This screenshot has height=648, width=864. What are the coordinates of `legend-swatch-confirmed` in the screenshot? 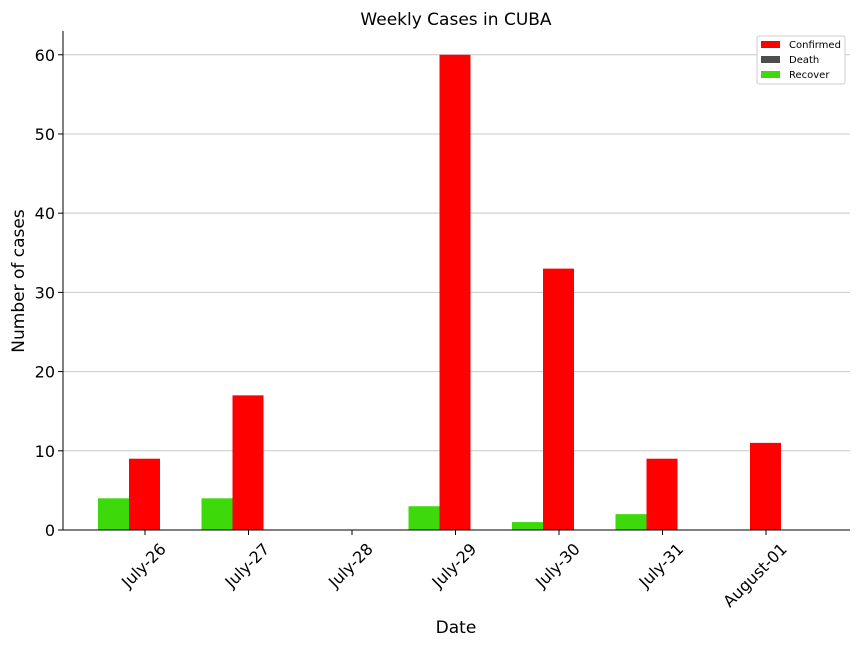 It's located at (770, 44).